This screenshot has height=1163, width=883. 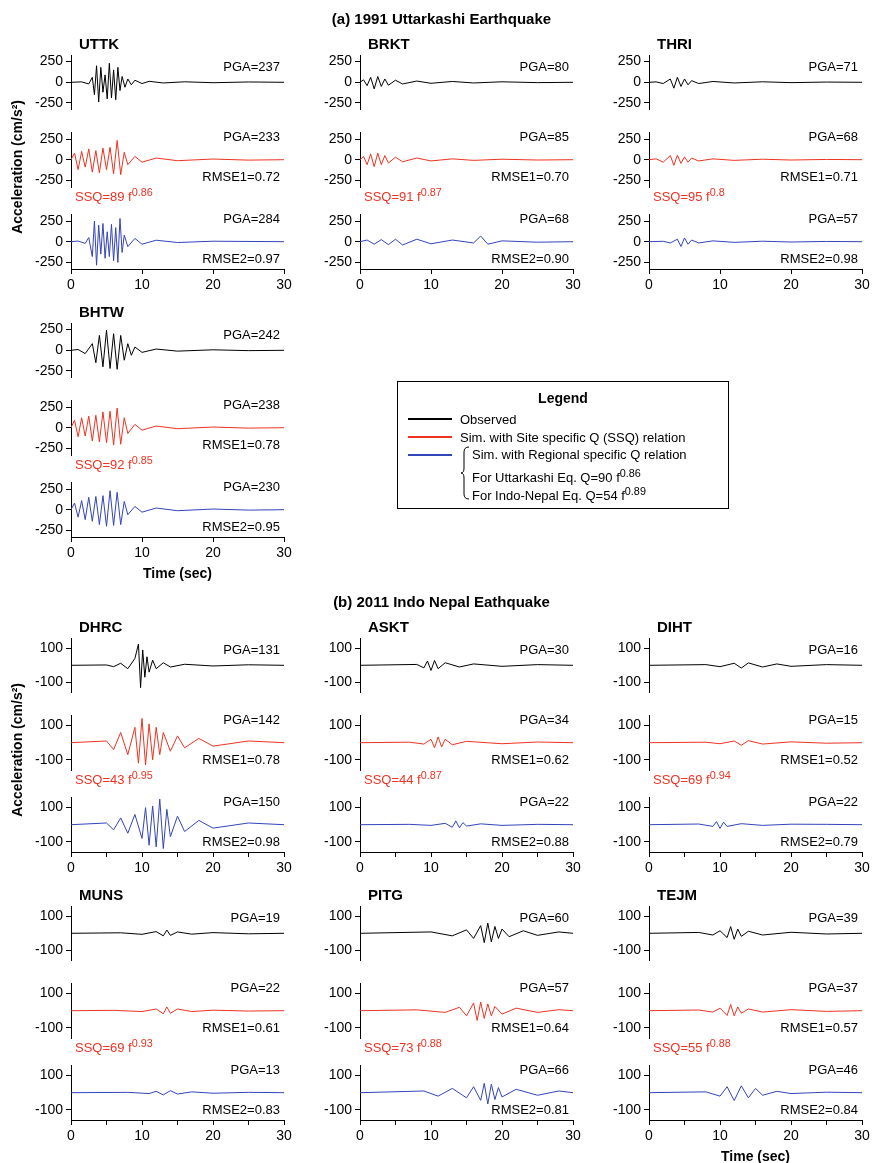 I want to click on annotation: PGA=60, so click(x=544, y=917).